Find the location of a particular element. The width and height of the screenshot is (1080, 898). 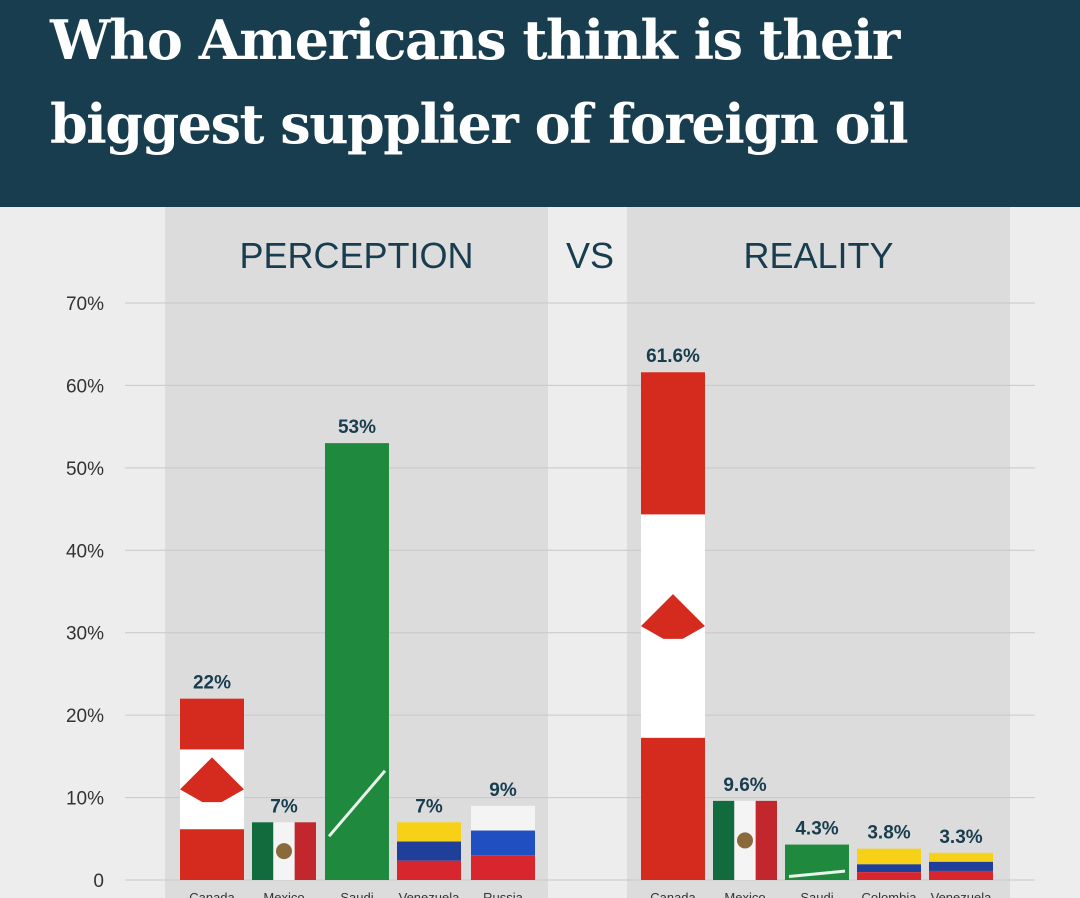

bar-value-label: 9% is located at coordinates (503, 790).